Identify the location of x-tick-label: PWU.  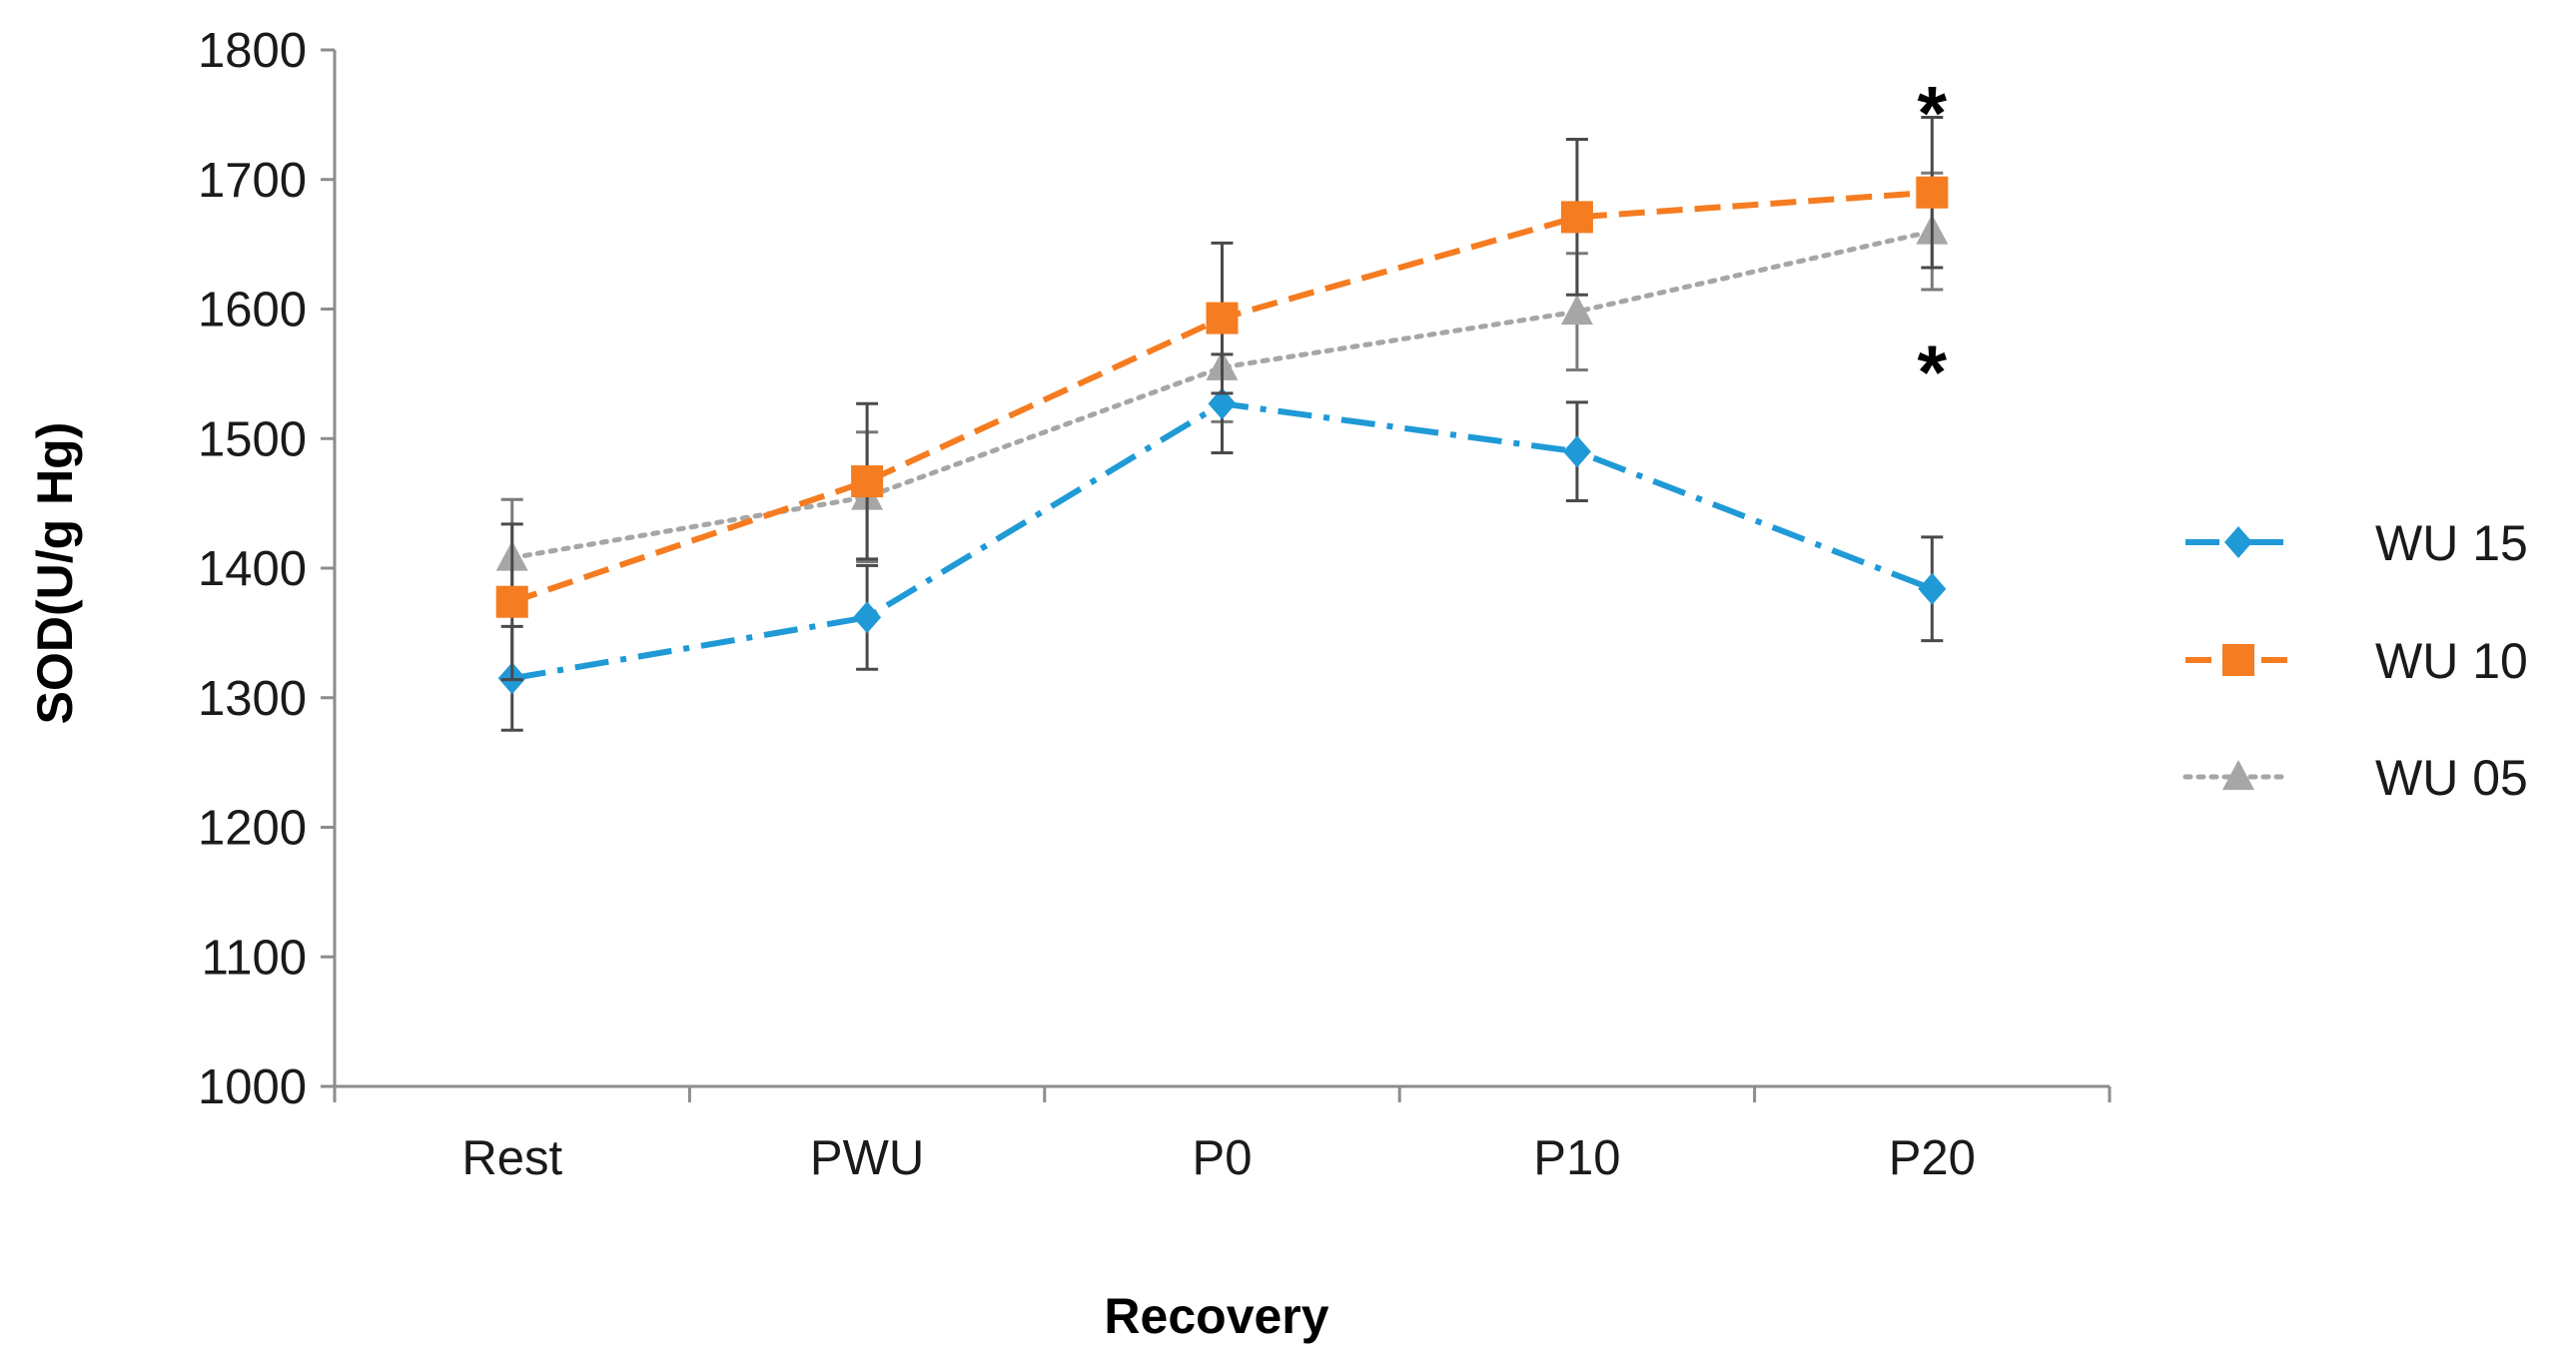
(867, 1158).